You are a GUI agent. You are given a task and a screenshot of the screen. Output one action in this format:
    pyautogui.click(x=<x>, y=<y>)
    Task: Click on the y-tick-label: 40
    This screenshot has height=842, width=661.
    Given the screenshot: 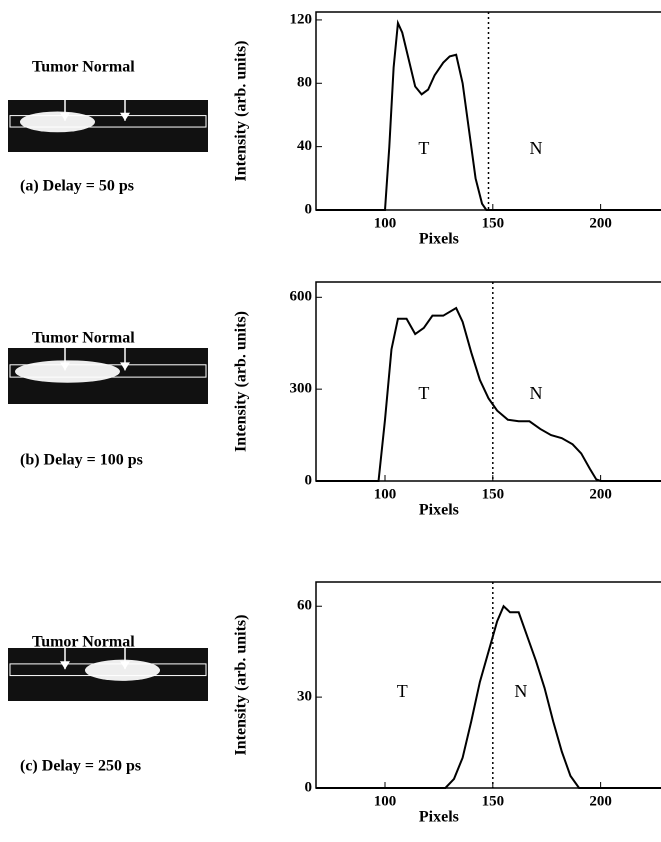 What is the action you would take?
    pyautogui.click(x=304, y=146)
    